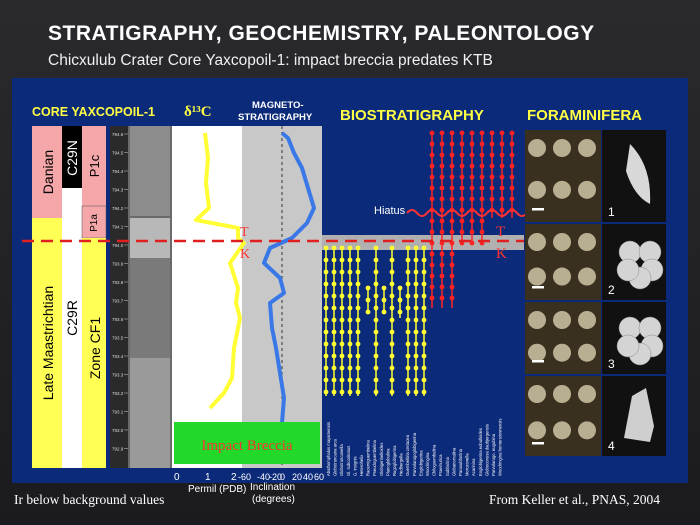  Describe the element at coordinates (118, 430) in the screenshot. I see `depth-label: 793.0` at that location.